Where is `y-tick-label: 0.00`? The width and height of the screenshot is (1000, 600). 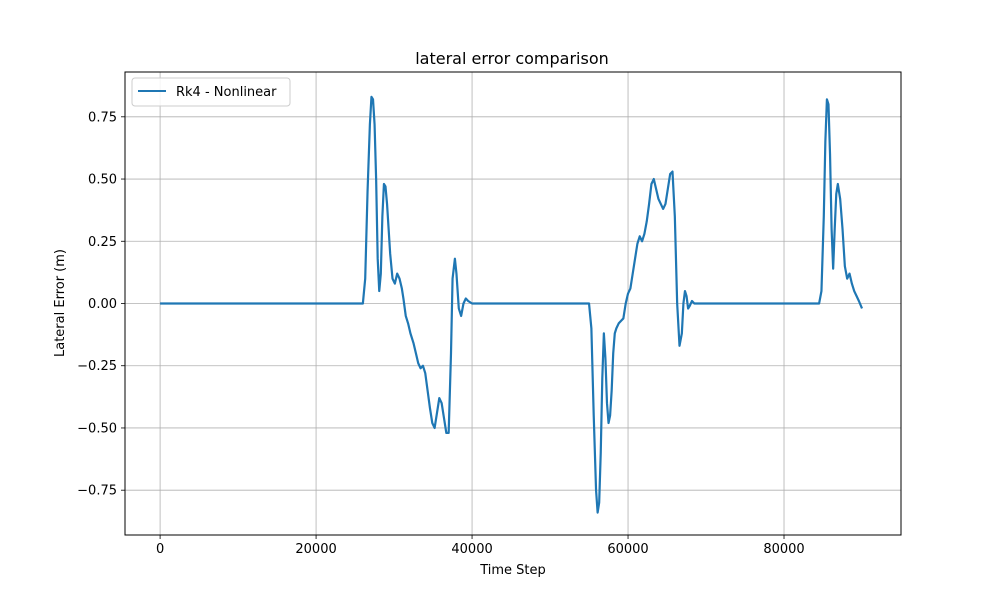
y-tick-label: 0.00 is located at coordinates (102, 304).